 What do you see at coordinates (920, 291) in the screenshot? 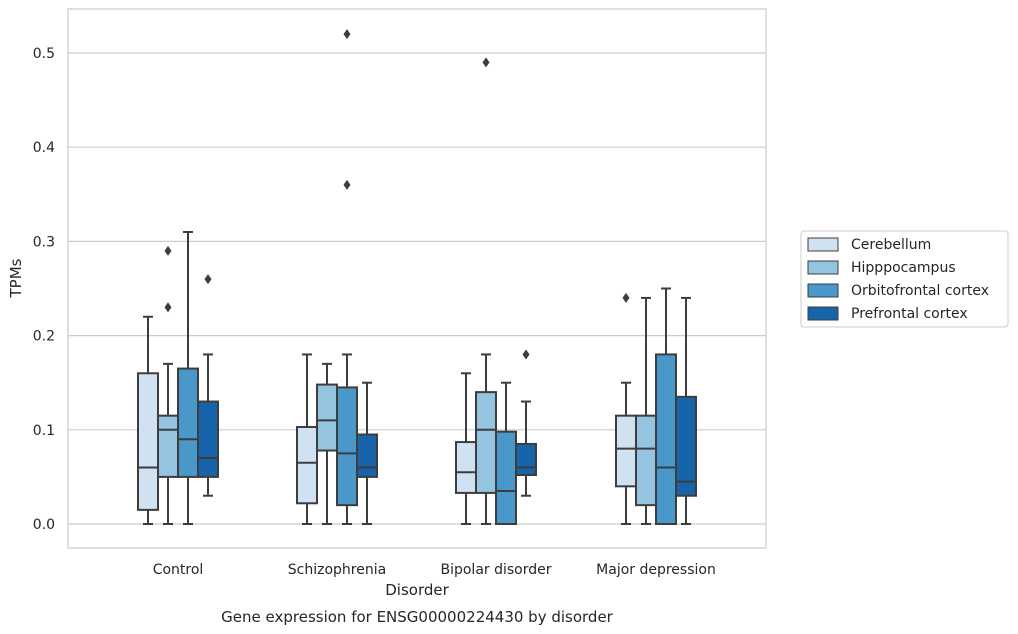
I see `legend-label: Orbitofrontal cortex` at bounding box center [920, 291].